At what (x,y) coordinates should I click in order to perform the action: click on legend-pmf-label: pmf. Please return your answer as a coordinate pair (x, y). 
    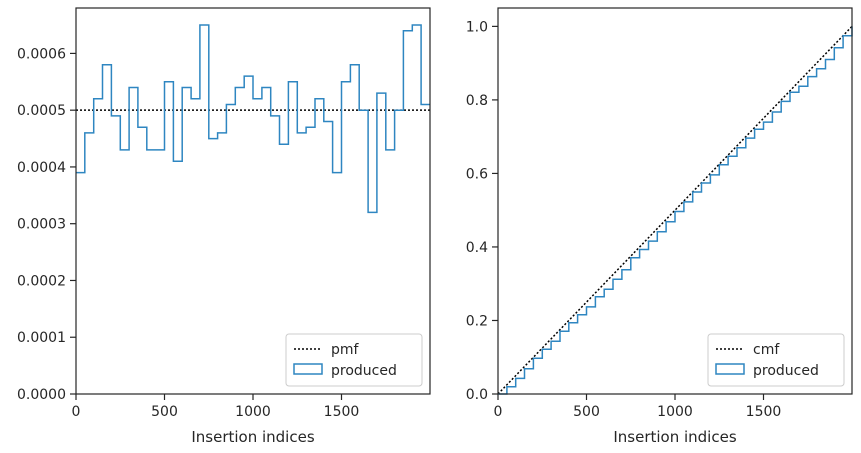
    Looking at the image, I should click on (345, 350).